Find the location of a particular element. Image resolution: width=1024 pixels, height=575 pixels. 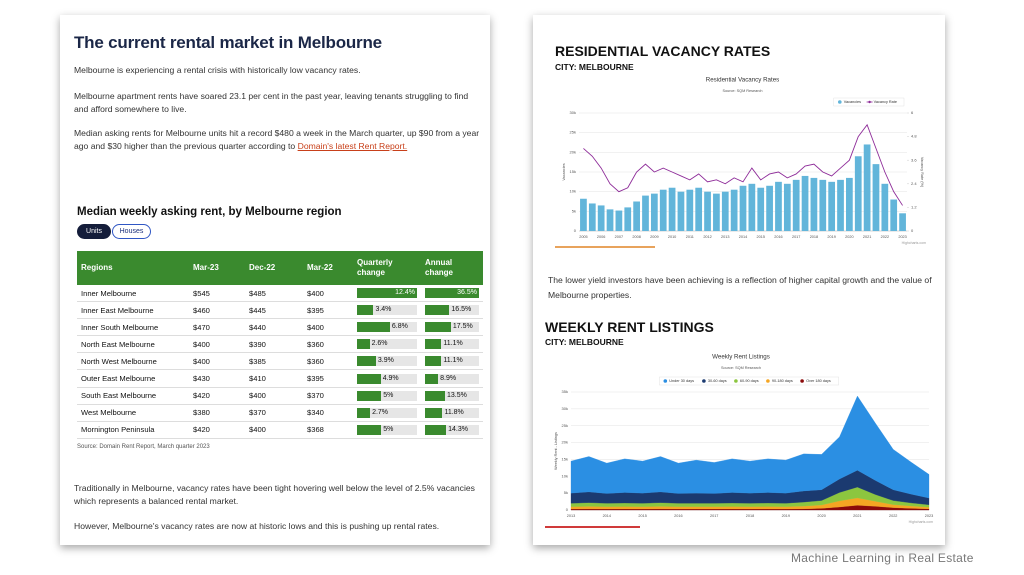

x-tick-label: 2022 is located at coordinates (893, 516).